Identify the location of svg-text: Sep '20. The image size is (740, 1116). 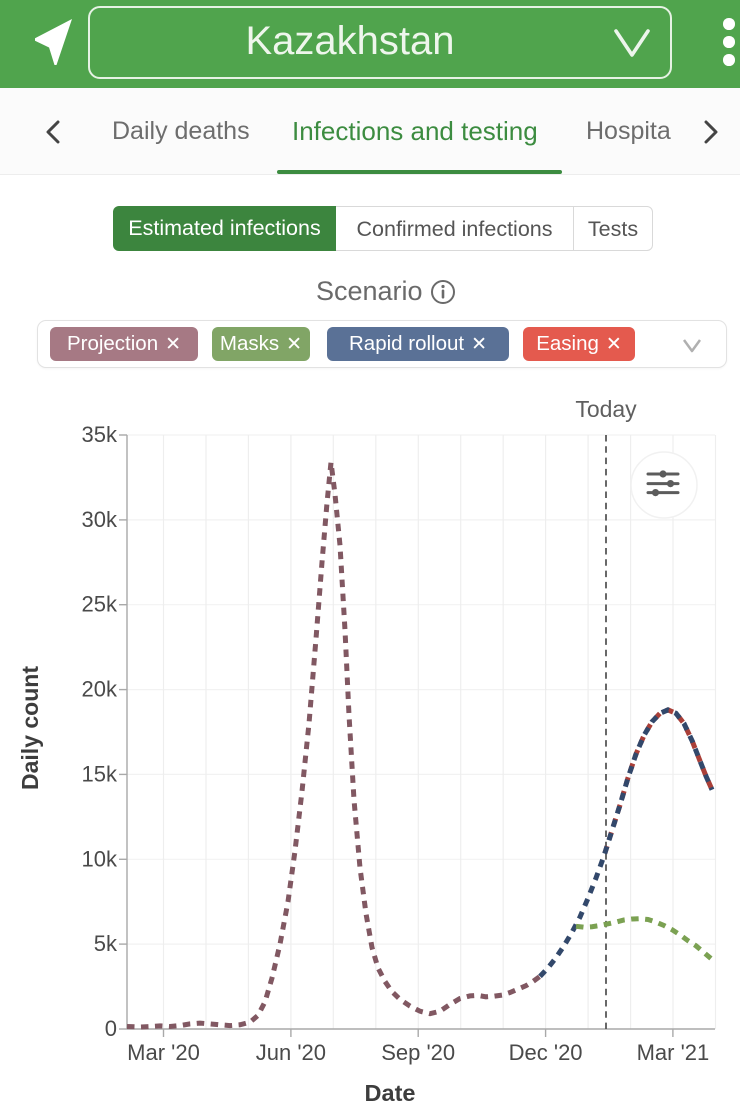
(418, 1052).